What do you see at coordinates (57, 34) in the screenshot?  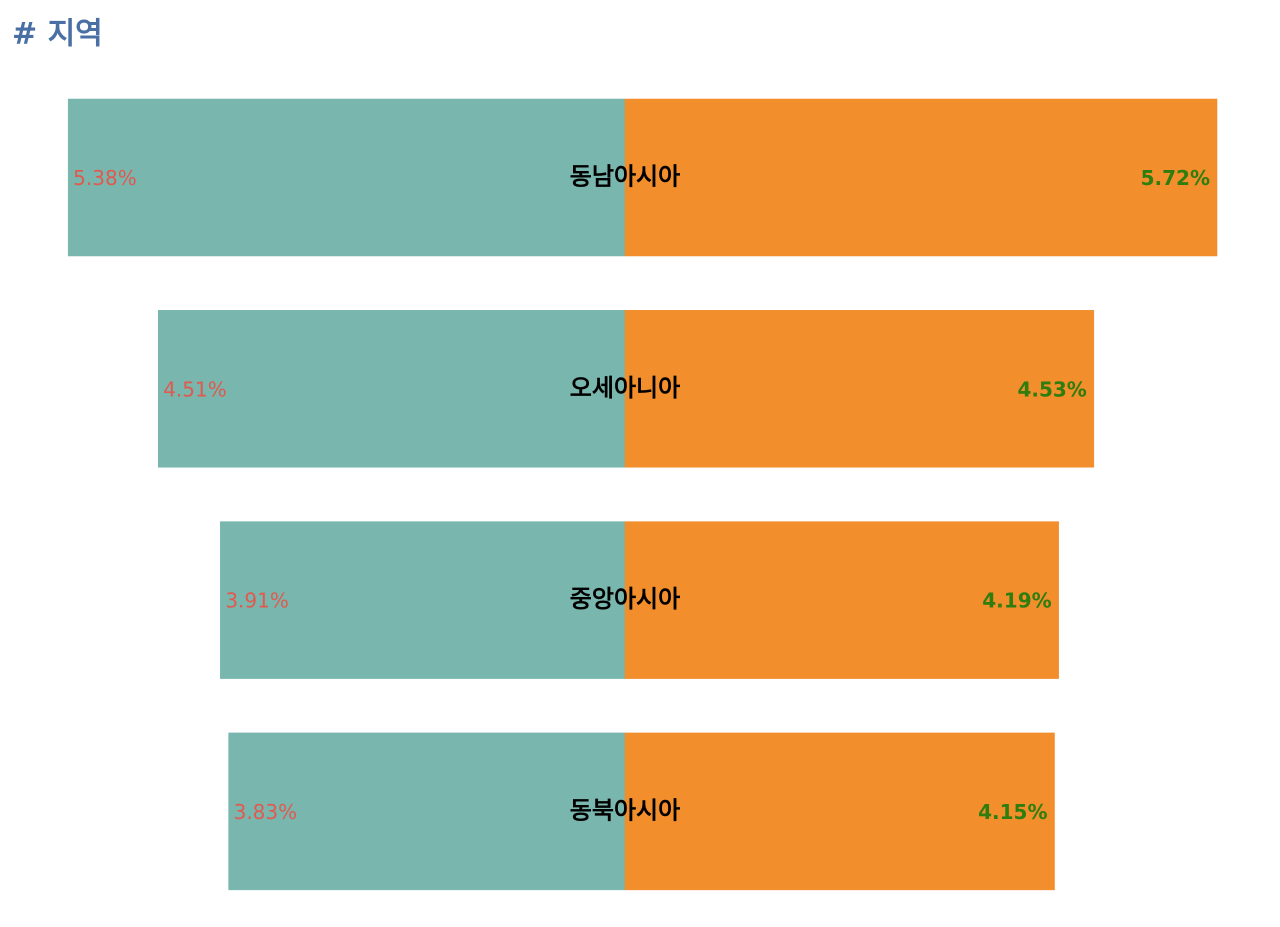 I see `chart-title: # 지역` at bounding box center [57, 34].